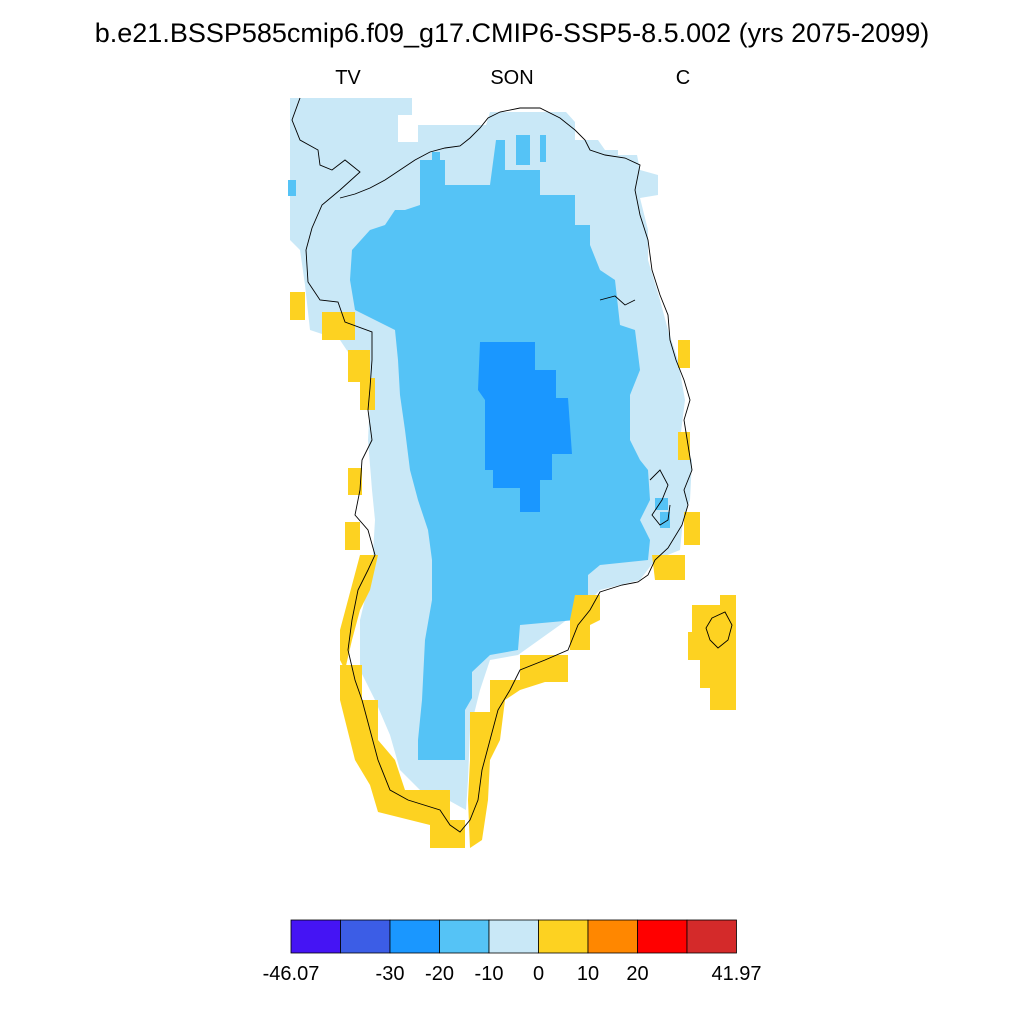 The height and width of the screenshot is (1024, 1024). What do you see at coordinates (637, 974) in the screenshot?
I see `colorbar-tick-label: 20` at bounding box center [637, 974].